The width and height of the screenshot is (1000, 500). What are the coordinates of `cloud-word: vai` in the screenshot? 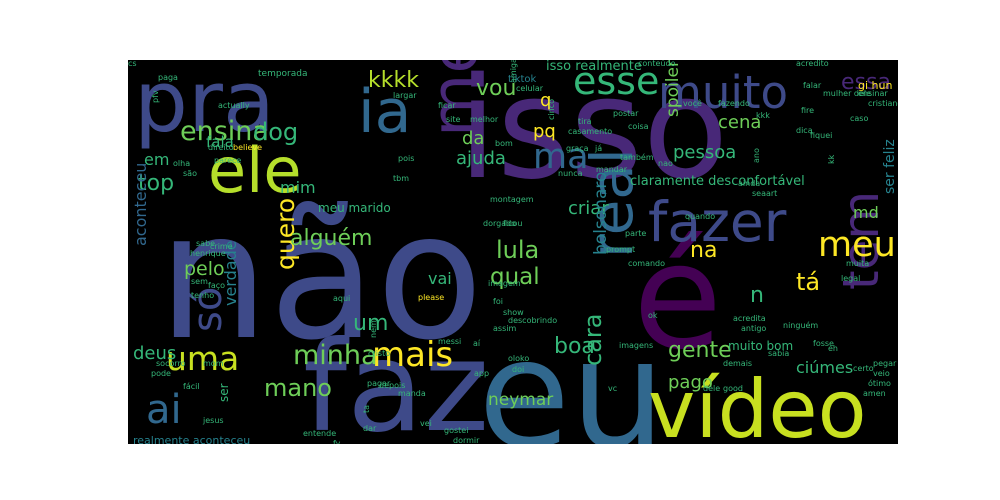 It's located at (440, 278).